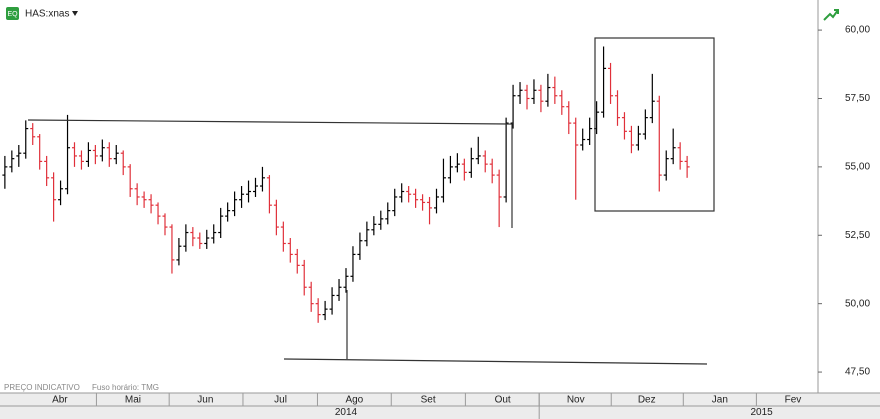 The height and width of the screenshot is (419, 880). I want to click on x-tick-label: Dez, so click(647, 400).